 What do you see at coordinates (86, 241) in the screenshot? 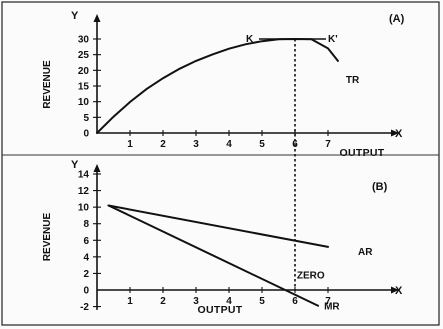
I see `chart-b-y-tick-label: 6` at bounding box center [86, 241].